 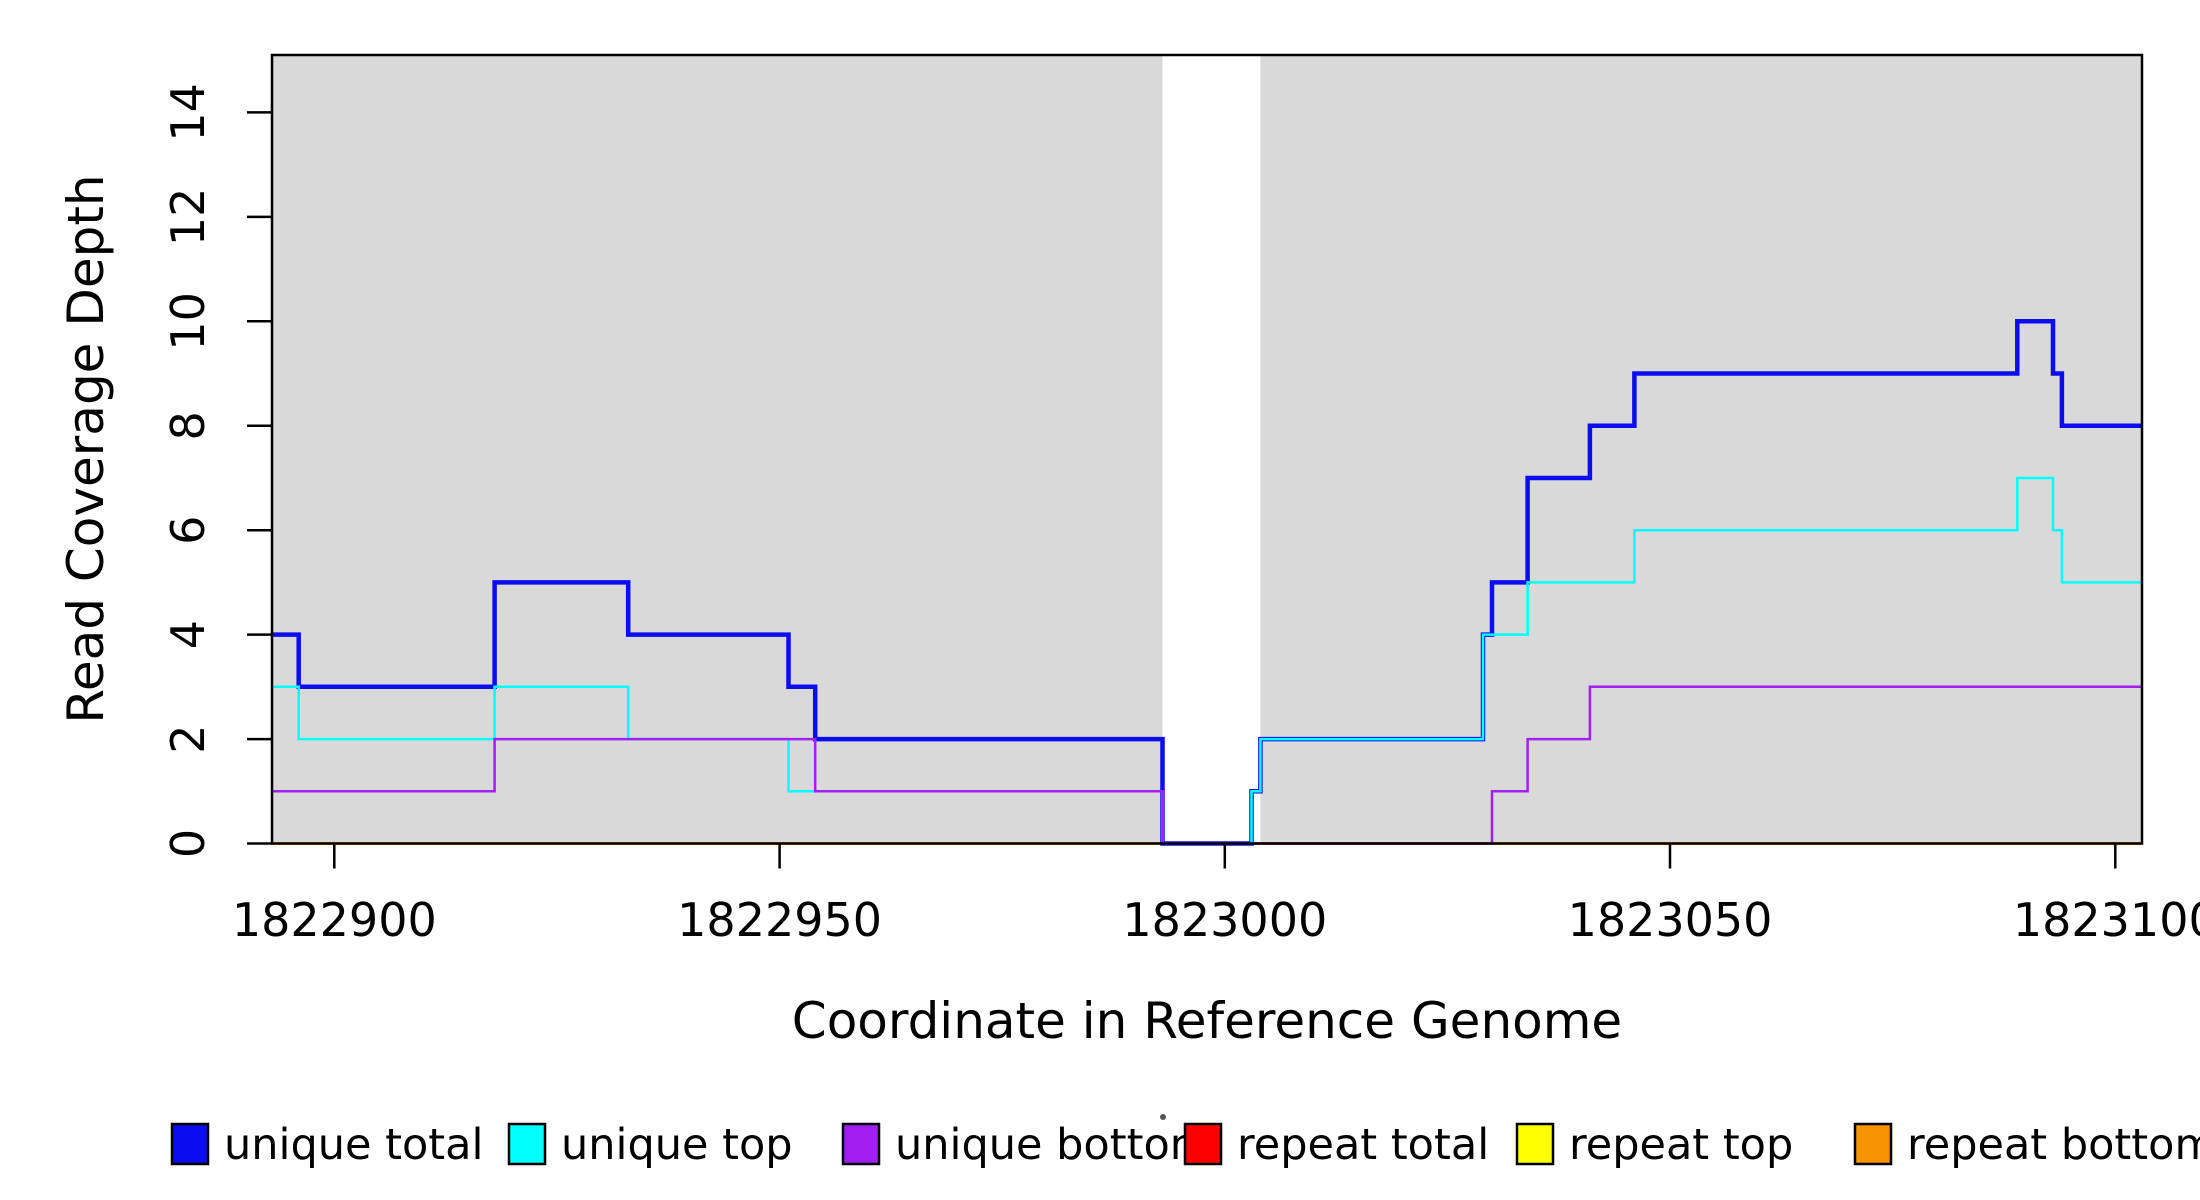 I want to click on x-axis-title: Coordinate in Reference Genome, so click(x=1207, y=1021).